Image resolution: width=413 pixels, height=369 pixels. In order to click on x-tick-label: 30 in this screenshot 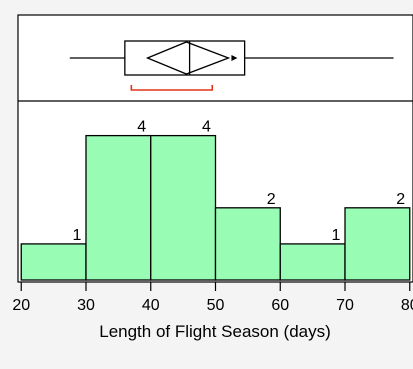, I will do `click(86, 305)`.